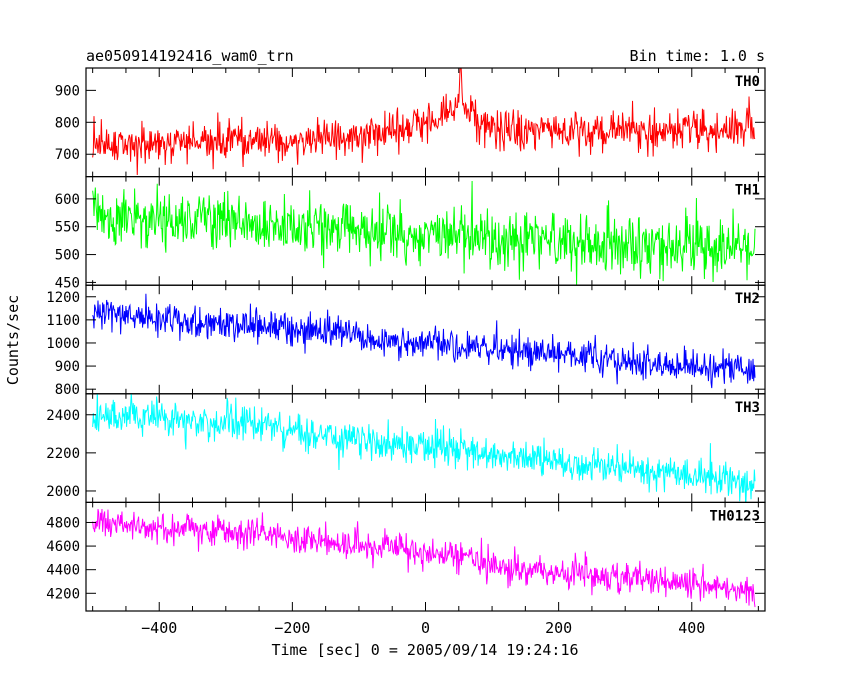 The height and width of the screenshot is (680, 850). Describe the element at coordinates (67, 155) in the screenshot. I see `y-tick-label: 700` at that location.